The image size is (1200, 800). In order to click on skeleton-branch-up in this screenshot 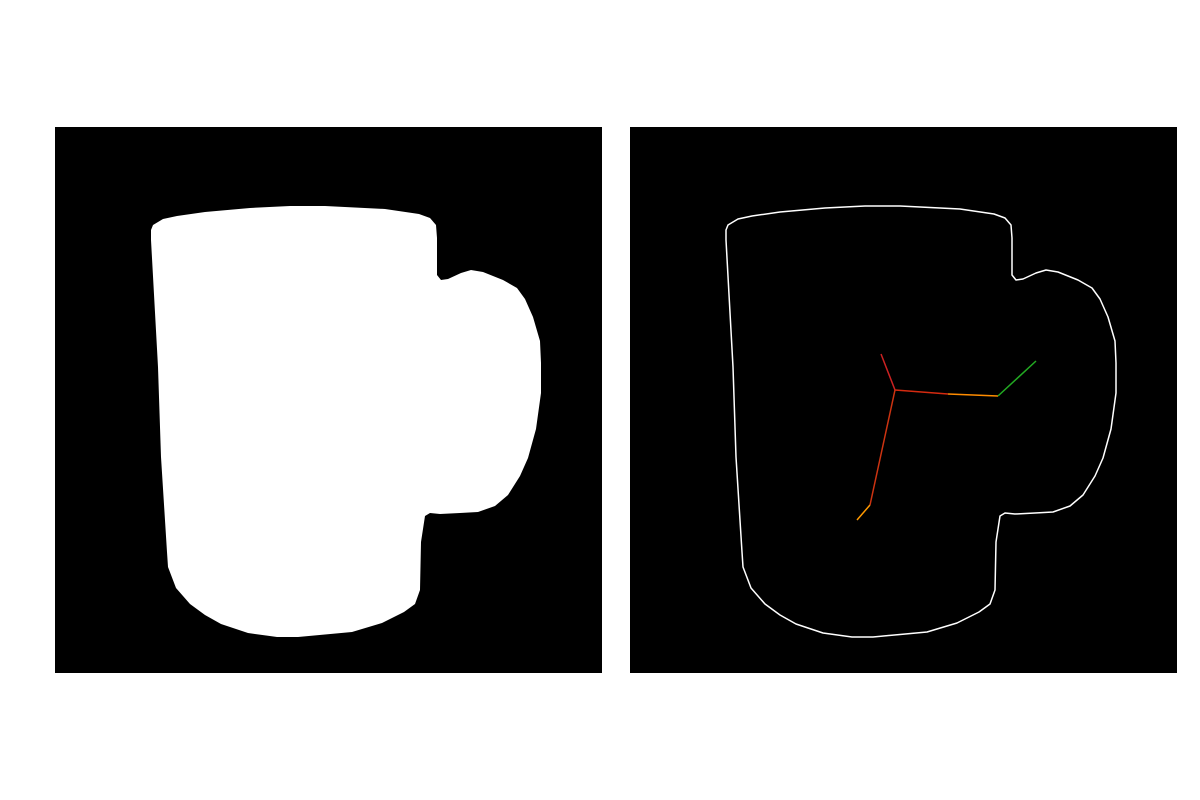, I will do `click(888, 372)`.